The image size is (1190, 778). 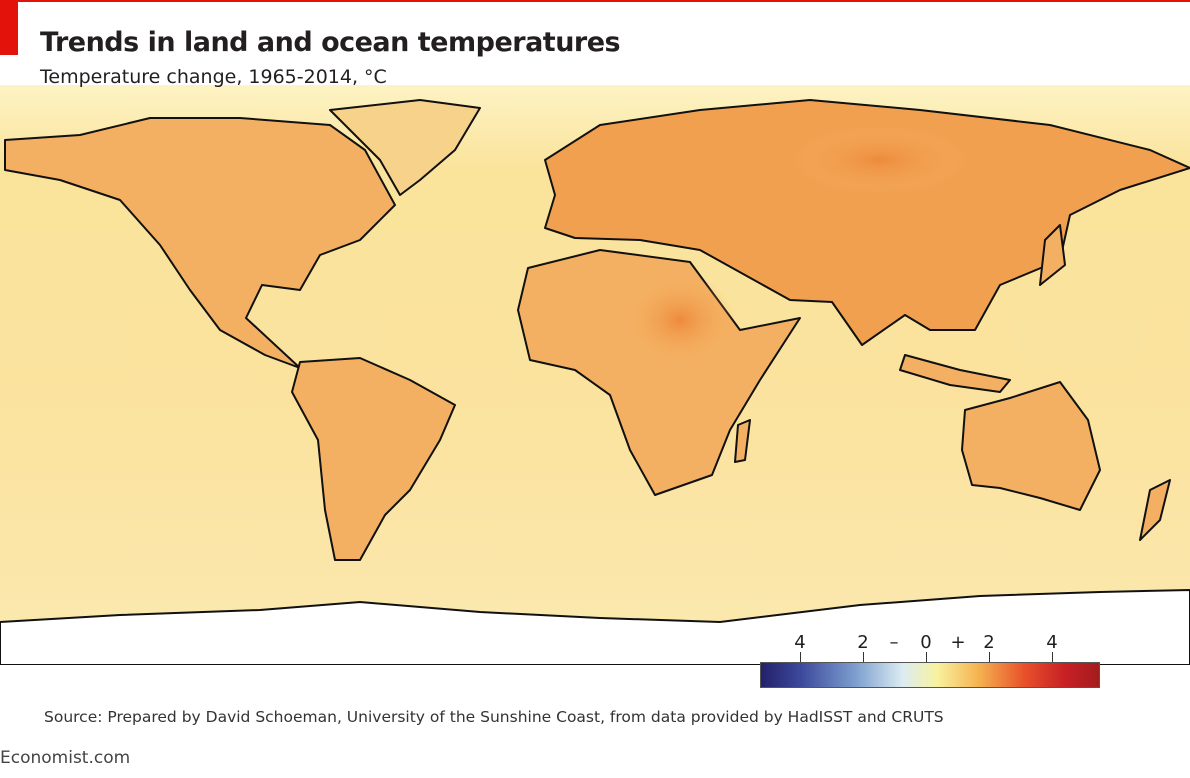 I want to click on south-america, so click(x=373, y=459).